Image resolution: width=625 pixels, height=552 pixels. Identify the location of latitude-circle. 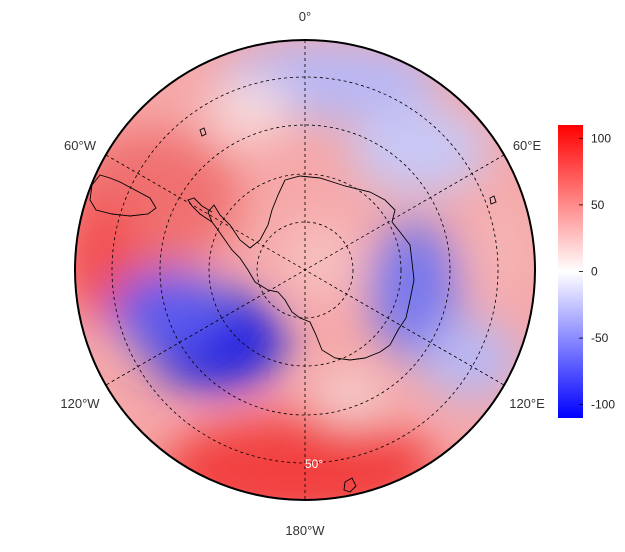
(305, 270).